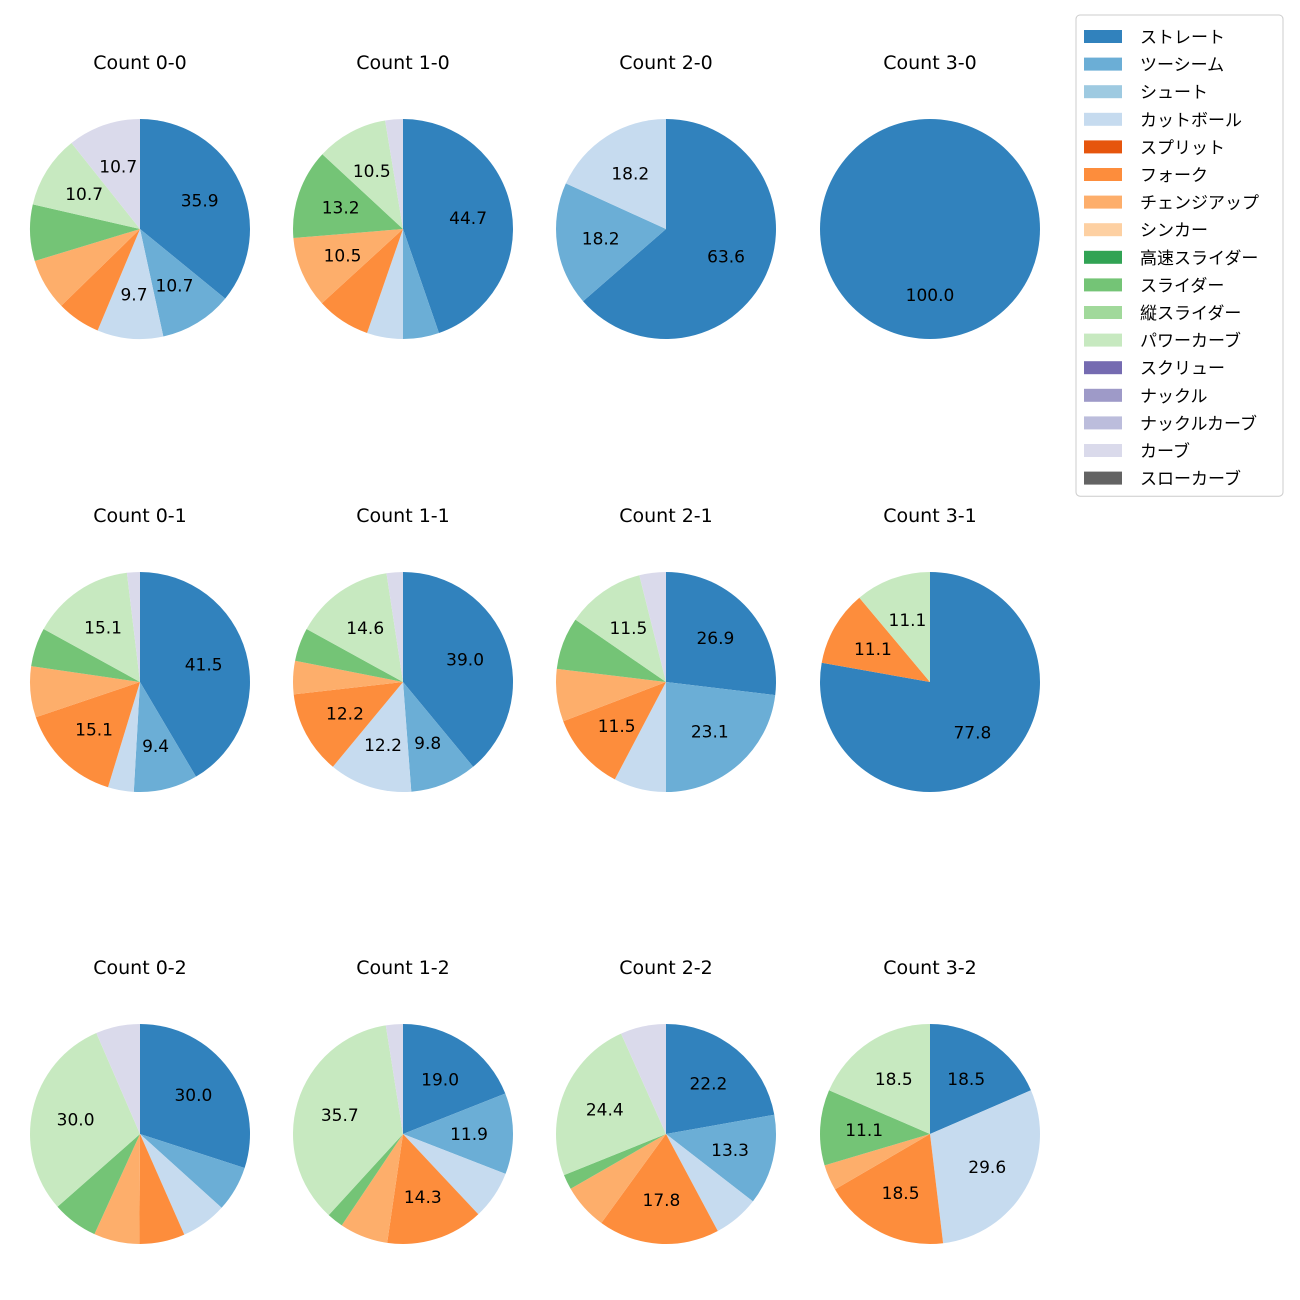 This screenshot has height=1300, width=1300. I want to click on slice-label: 23.1, so click(710, 732).